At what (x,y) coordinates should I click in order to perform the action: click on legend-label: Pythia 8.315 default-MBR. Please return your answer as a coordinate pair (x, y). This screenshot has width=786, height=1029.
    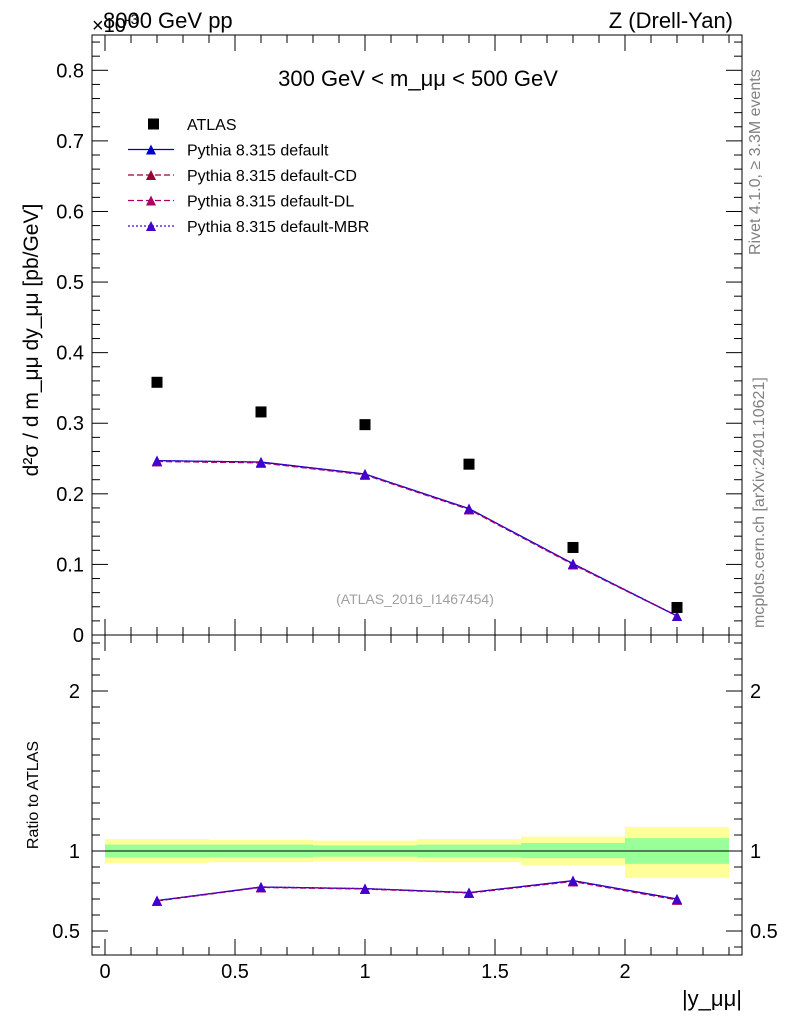
    Looking at the image, I should click on (278, 227).